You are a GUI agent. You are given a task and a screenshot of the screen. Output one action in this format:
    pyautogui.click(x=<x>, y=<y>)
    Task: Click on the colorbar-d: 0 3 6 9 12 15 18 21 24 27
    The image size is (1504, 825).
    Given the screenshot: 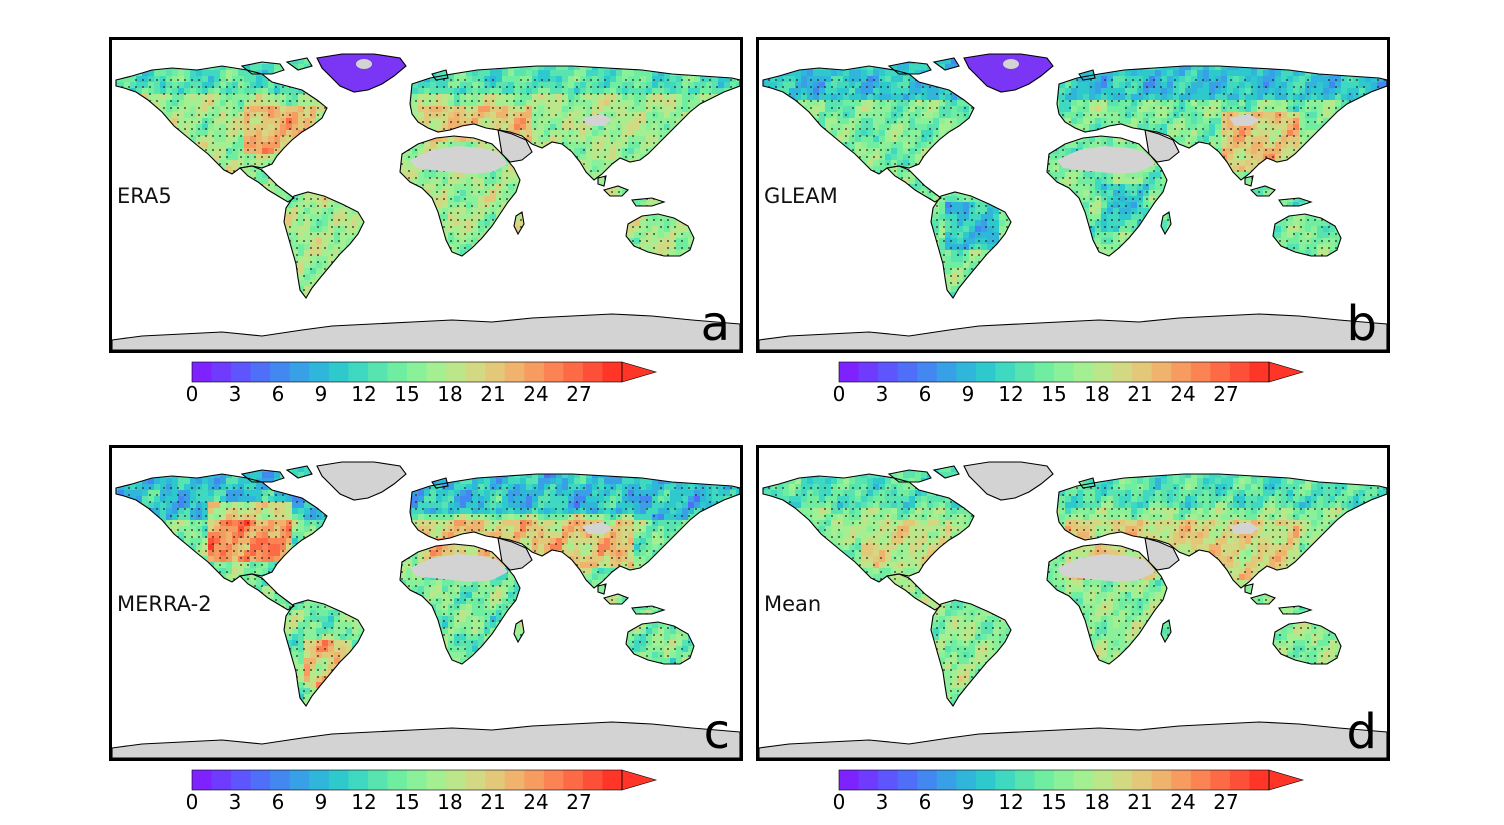 What is the action you would take?
    pyautogui.click(x=1070, y=793)
    